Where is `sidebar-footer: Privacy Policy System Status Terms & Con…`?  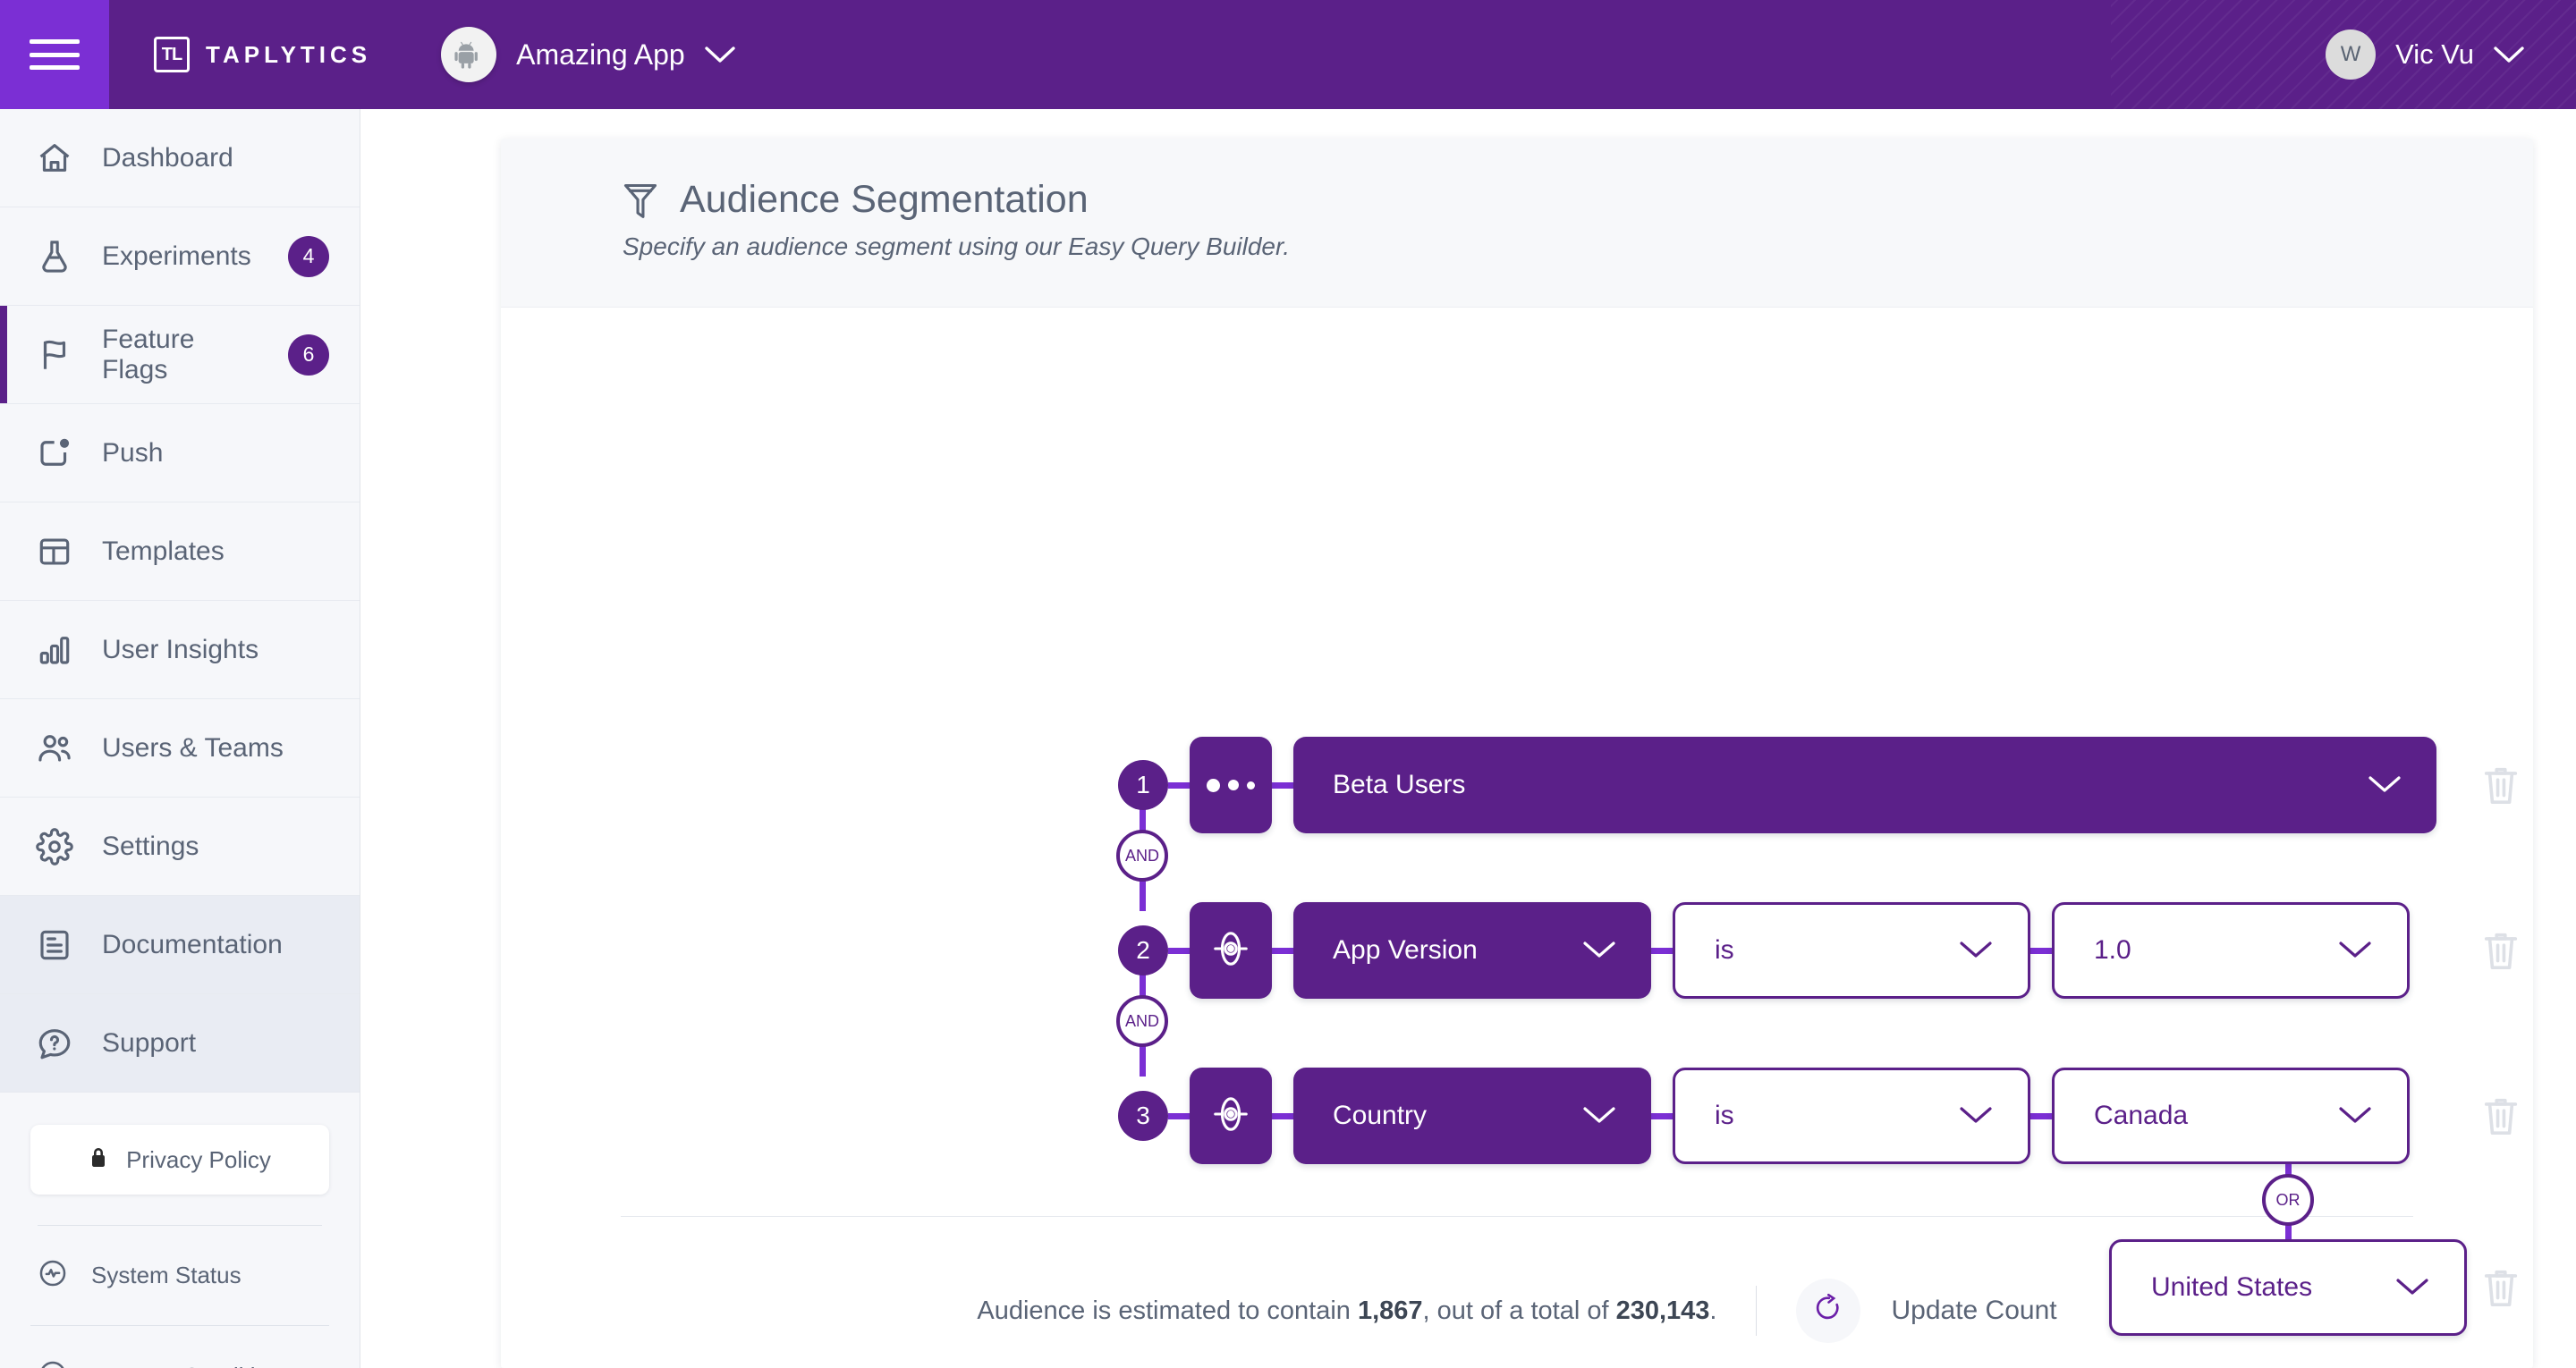 sidebar-footer: Privacy Policy System Status Terms & Con… is located at coordinates (180, 1230).